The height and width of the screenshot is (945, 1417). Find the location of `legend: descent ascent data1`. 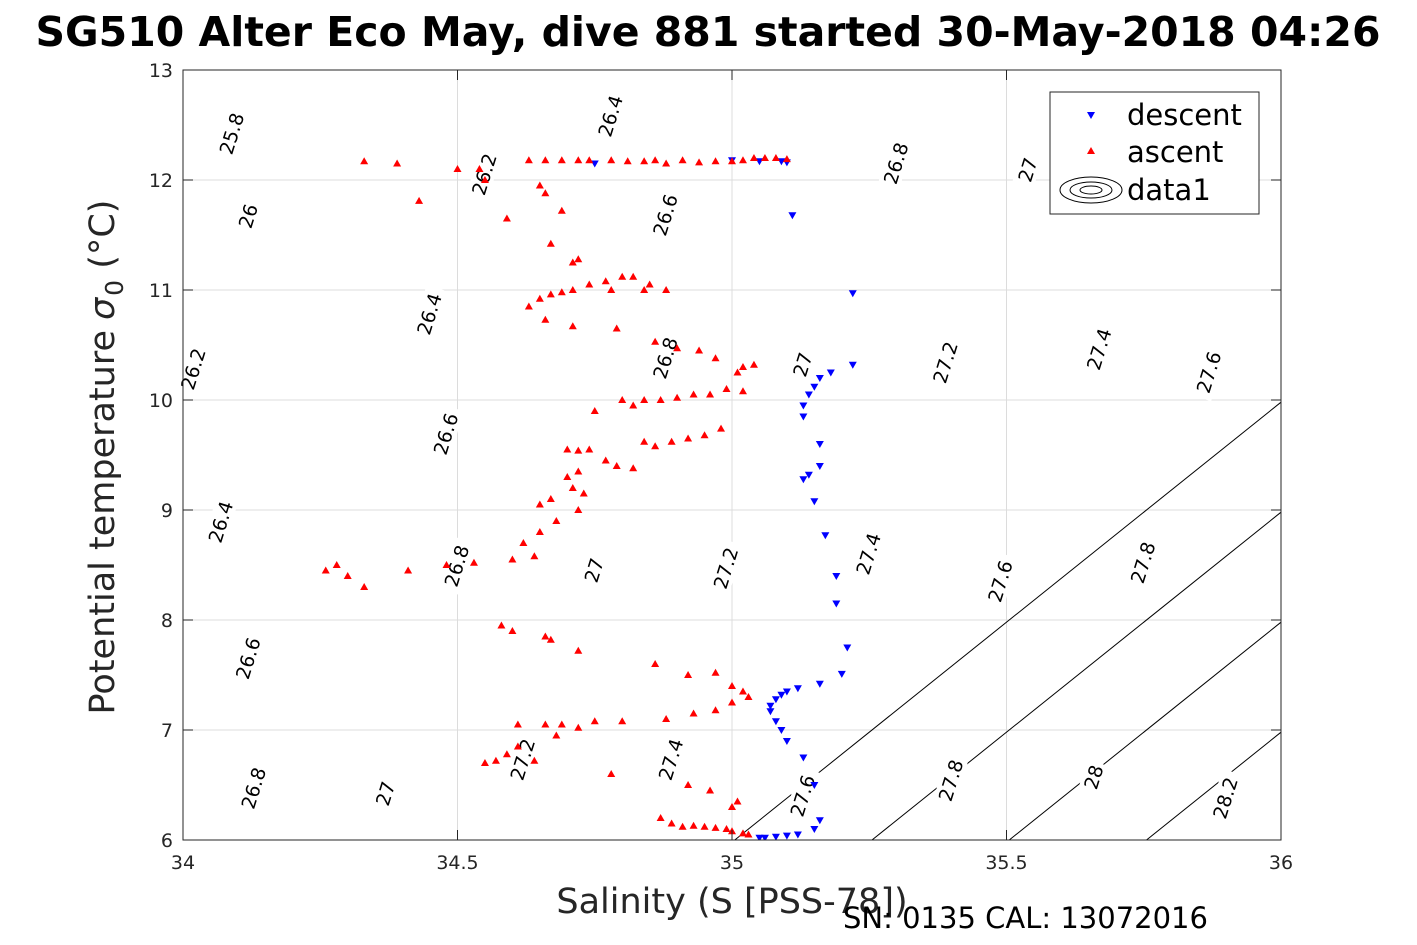

legend: descent ascent data1 is located at coordinates (1154, 153).